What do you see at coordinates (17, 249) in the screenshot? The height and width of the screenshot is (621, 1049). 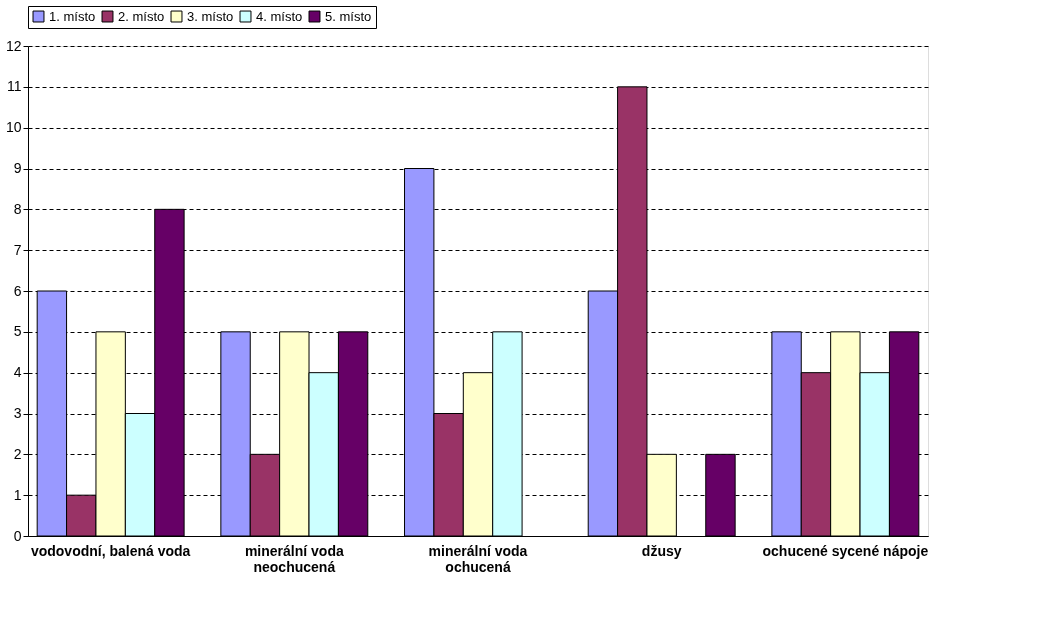 I see `y-tick-label: 7` at bounding box center [17, 249].